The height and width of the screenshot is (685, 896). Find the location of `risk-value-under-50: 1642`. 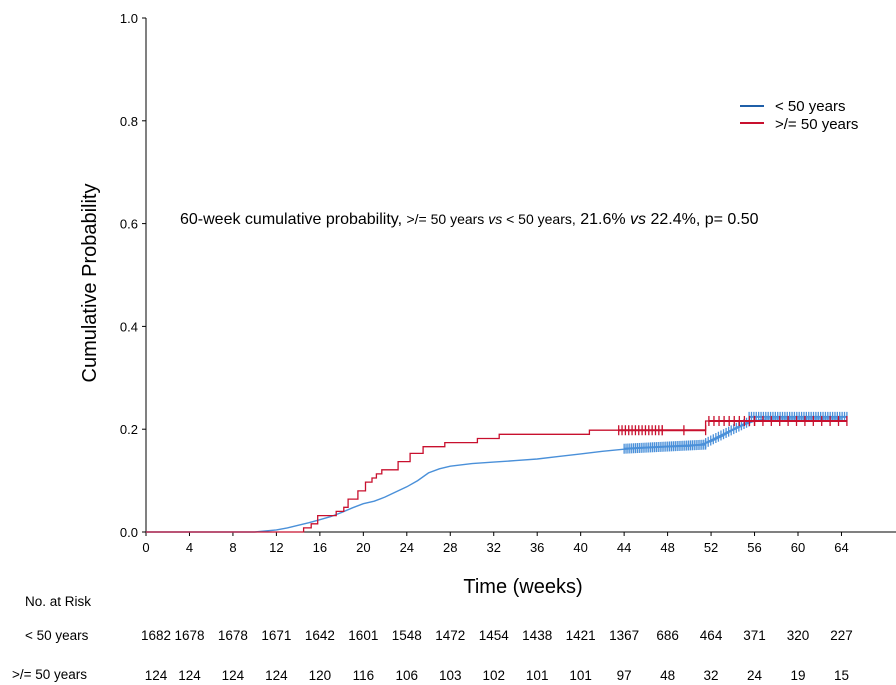

risk-value-under-50: 1642 is located at coordinates (320, 635).